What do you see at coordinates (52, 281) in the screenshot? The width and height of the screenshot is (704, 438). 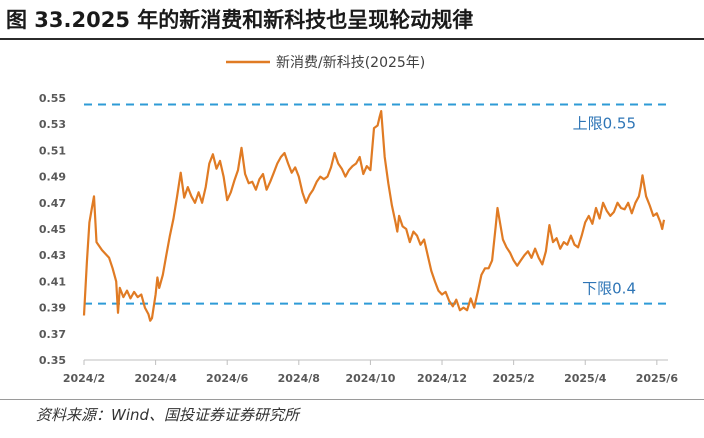 I see `y-tick-label: 0.41` at bounding box center [52, 281].